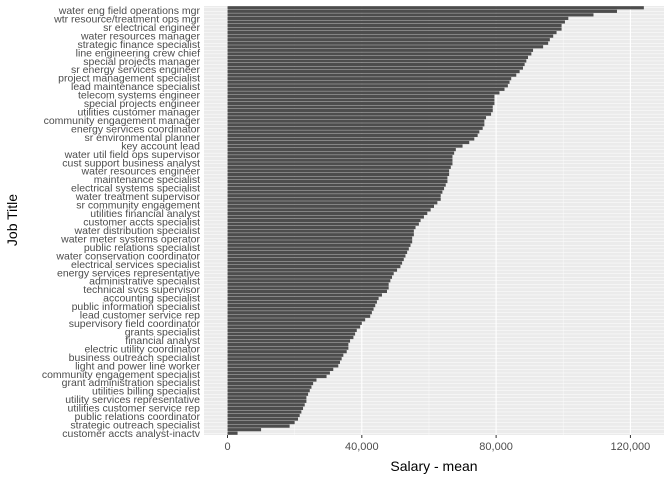  What do you see at coordinates (139, 96) in the screenshot?
I see `y-tick-label: telecom systems engineer` at bounding box center [139, 96].